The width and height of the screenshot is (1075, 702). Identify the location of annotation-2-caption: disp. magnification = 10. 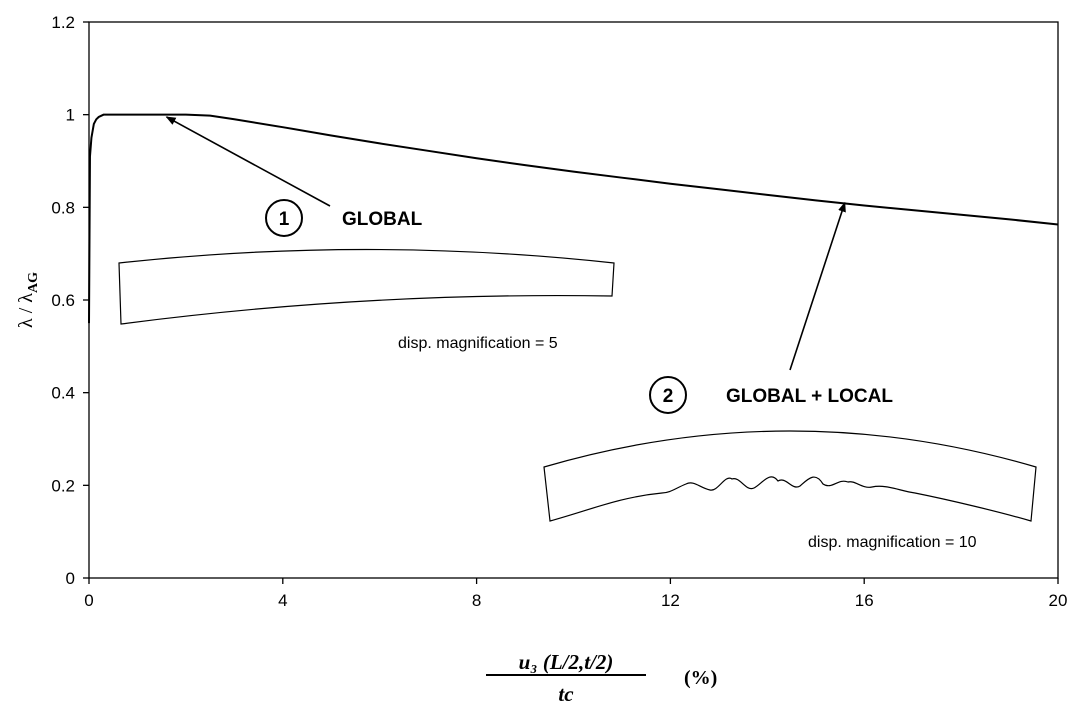
(892, 542).